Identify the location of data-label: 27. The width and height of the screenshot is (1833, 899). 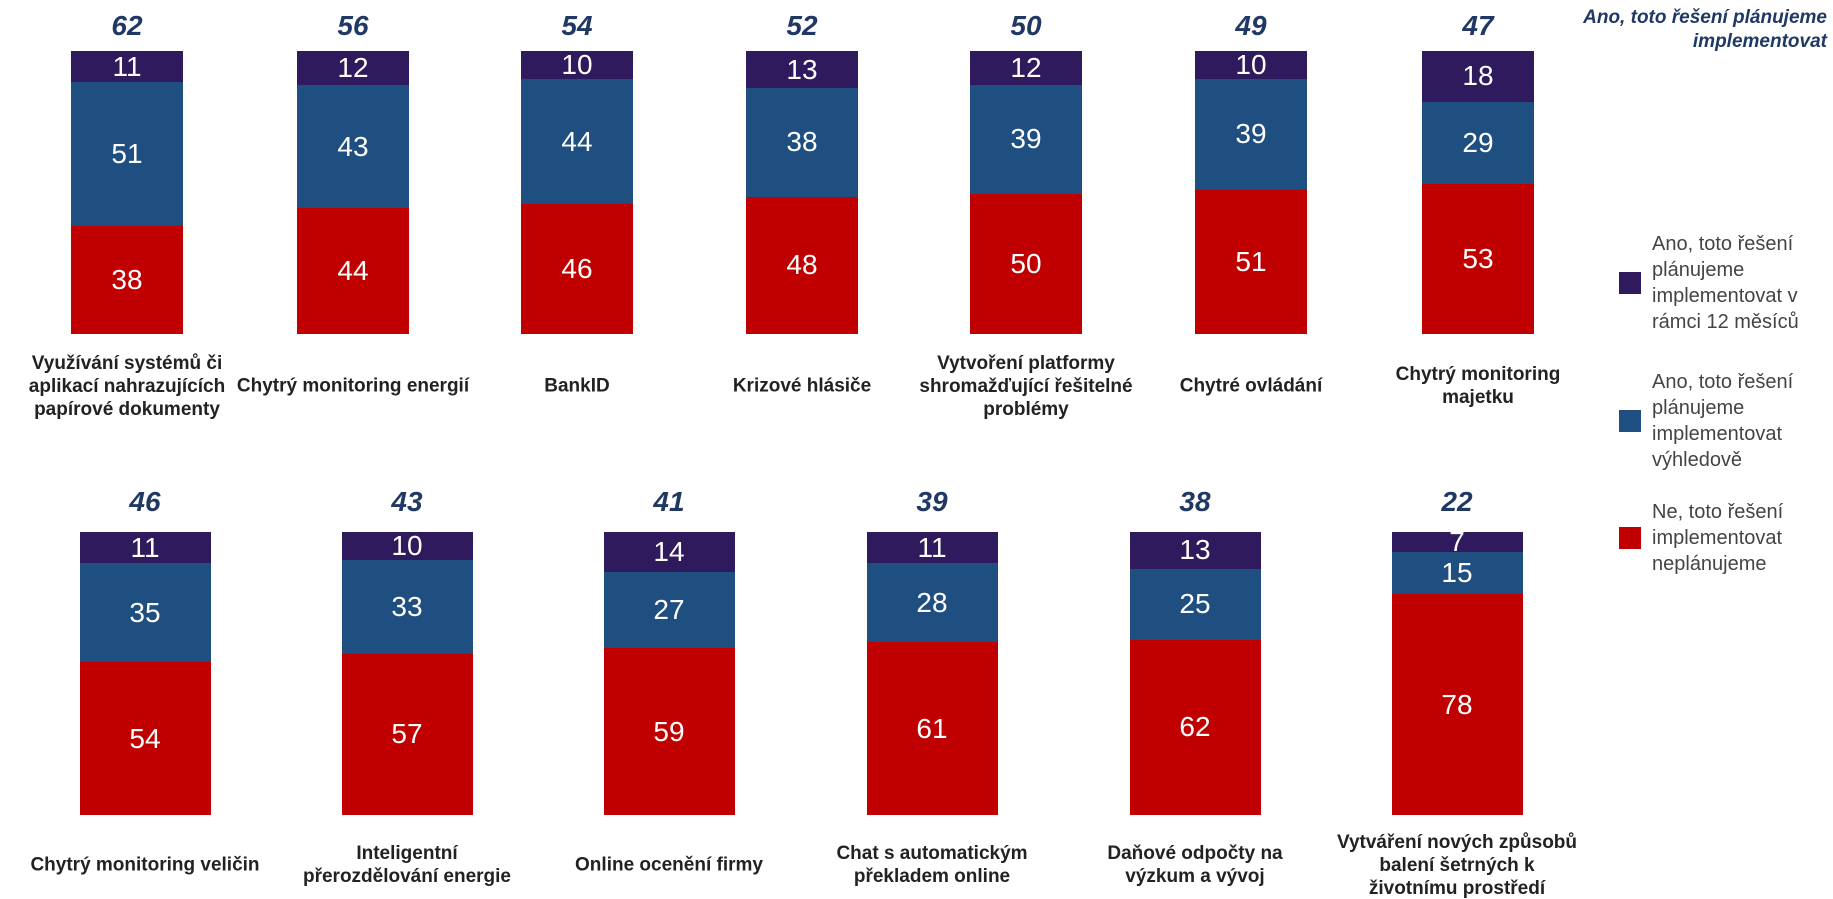
(669, 609).